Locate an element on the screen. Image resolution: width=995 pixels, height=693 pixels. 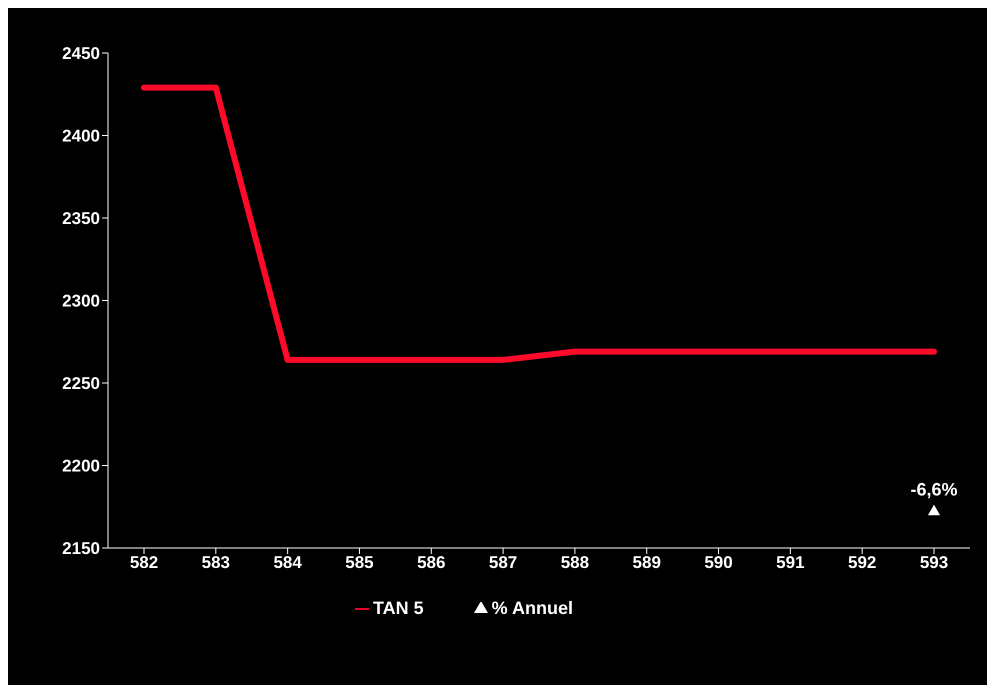
annotation: -6,6% is located at coordinates (934, 490).